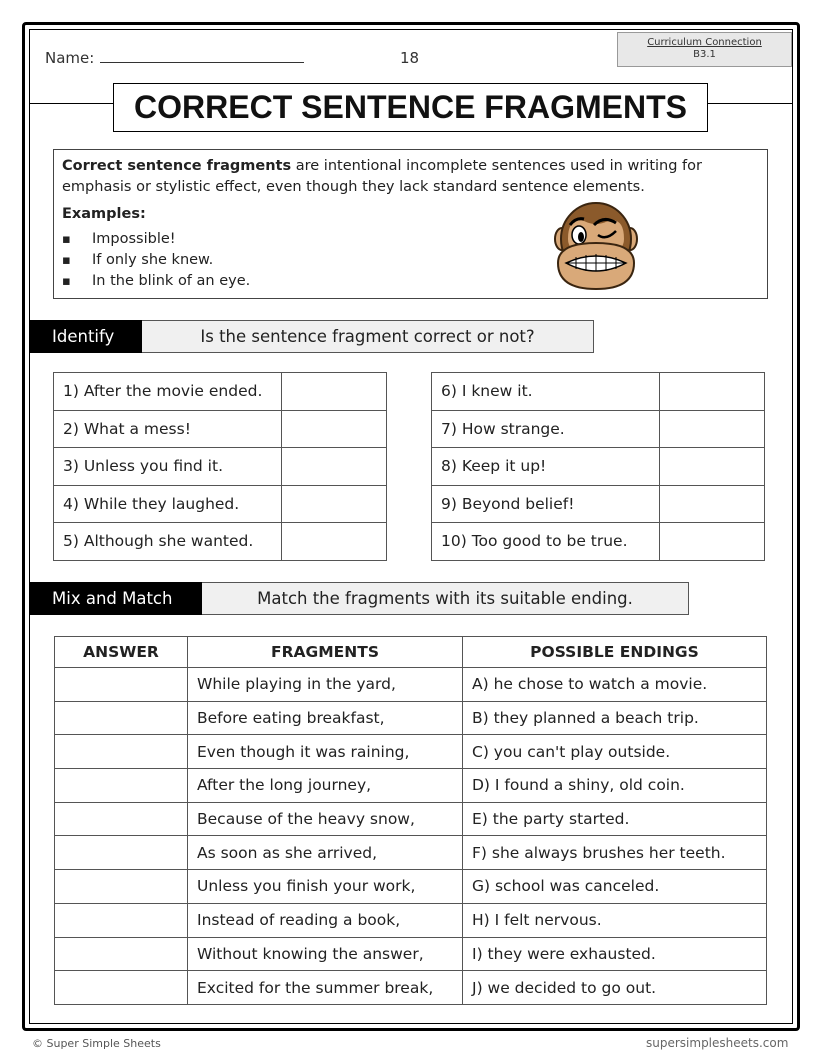 Image resolution: width=820 pixels, height=1058 pixels. Describe the element at coordinates (121, 652) in the screenshot. I see `column-header-answer: ANSWER` at that location.